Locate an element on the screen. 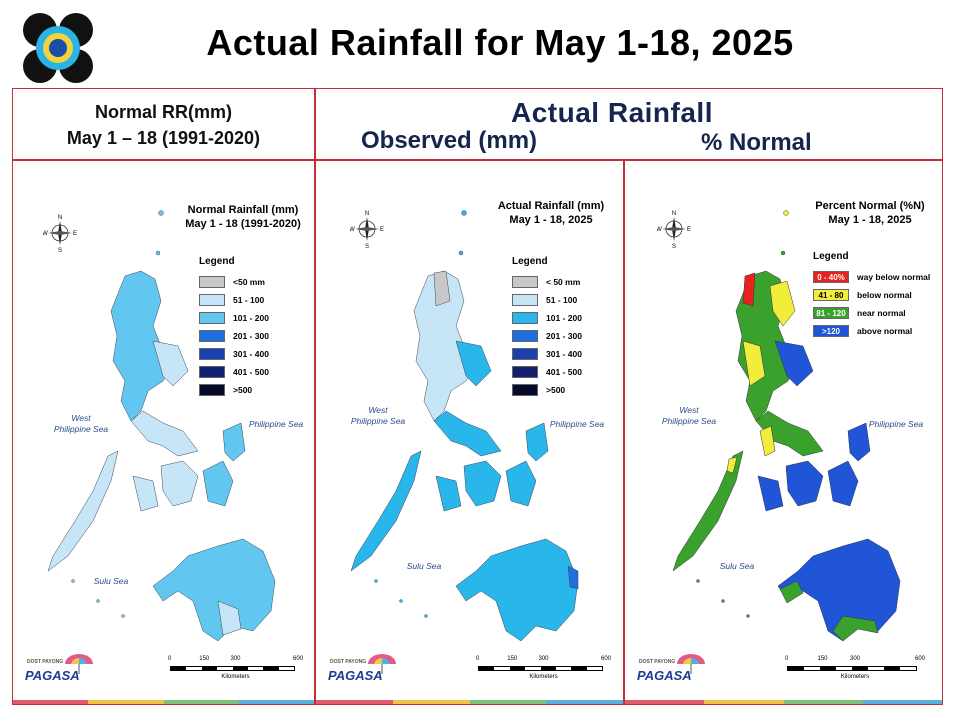 This screenshot has width=960, height=720. legend-swatch: 41 - 80 is located at coordinates (831, 295).